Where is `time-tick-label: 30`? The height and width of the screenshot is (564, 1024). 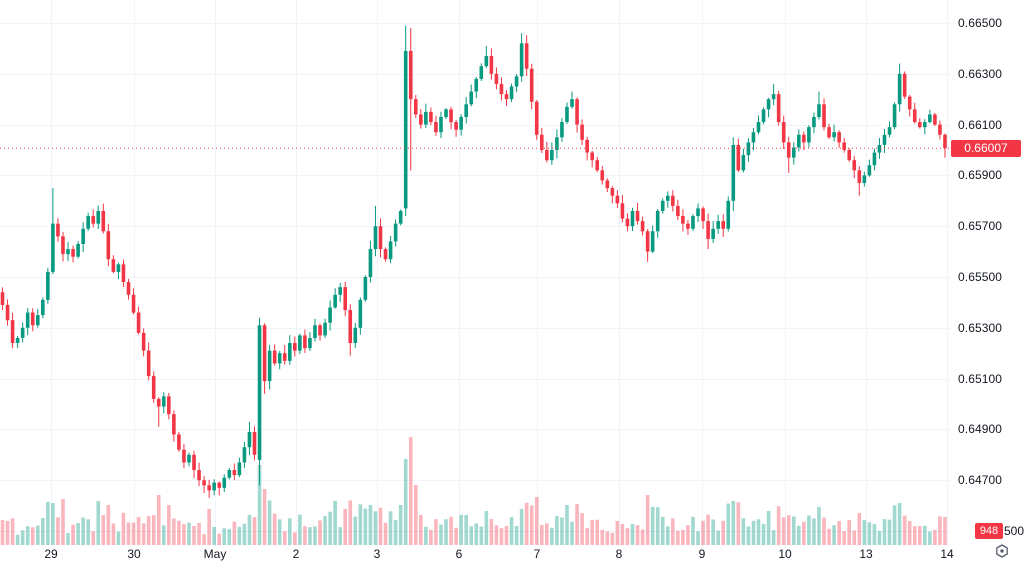
time-tick-label: 30 is located at coordinates (134, 554).